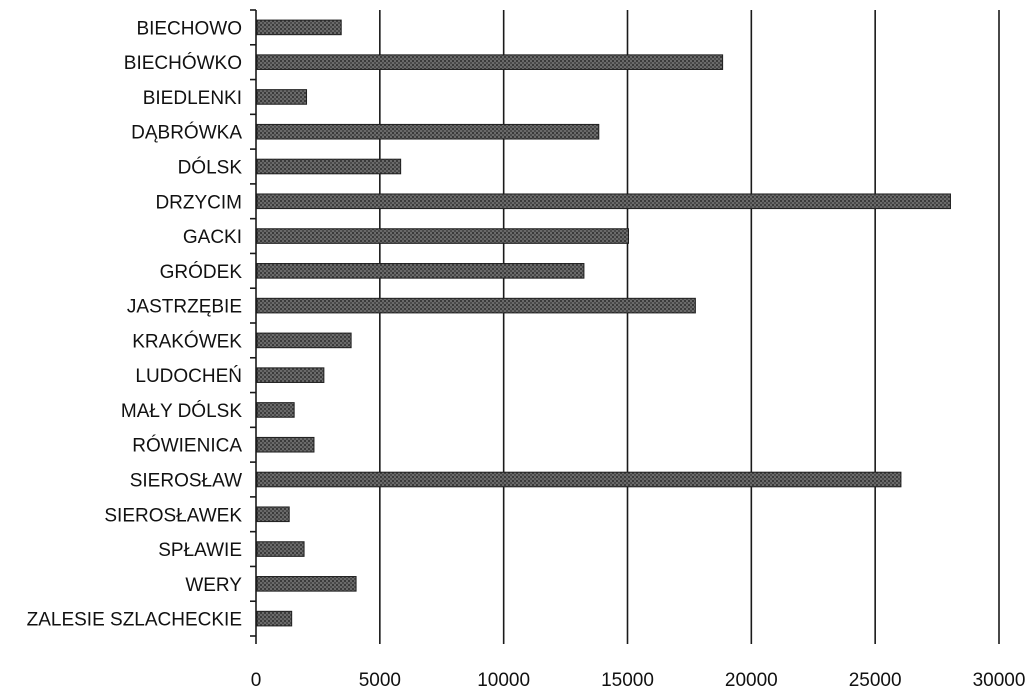 The width and height of the screenshot is (1031, 700). Describe the element at coordinates (186, 481) in the screenshot. I see `category-label: SIEROSŁAW` at that location.